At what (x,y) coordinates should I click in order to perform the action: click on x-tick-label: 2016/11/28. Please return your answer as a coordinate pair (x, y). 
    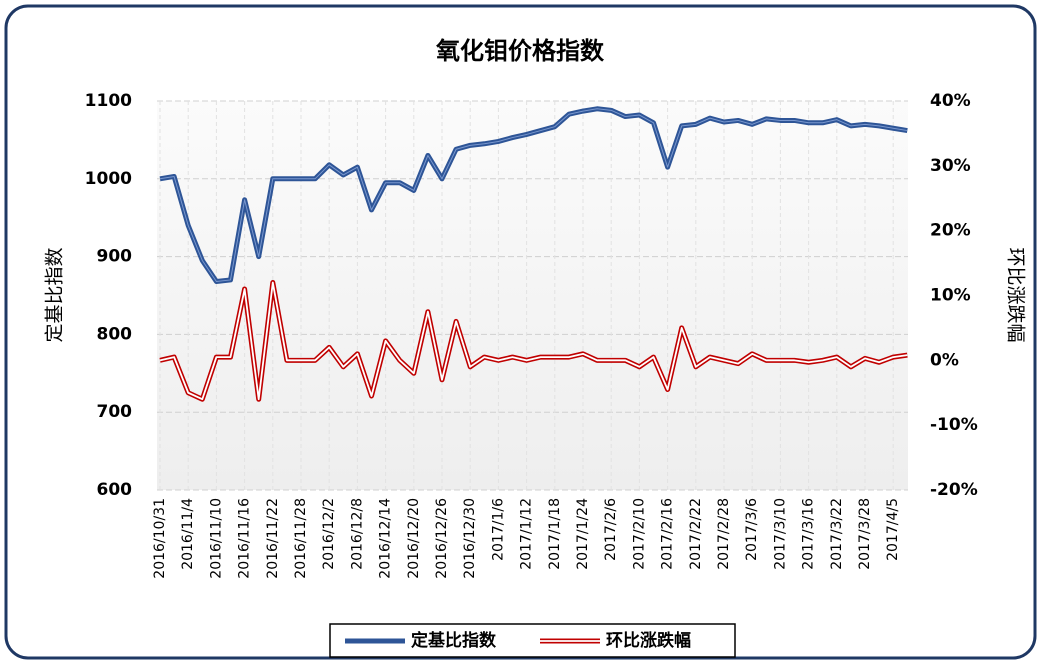
    Looking at the image, I should click on (301, 538).